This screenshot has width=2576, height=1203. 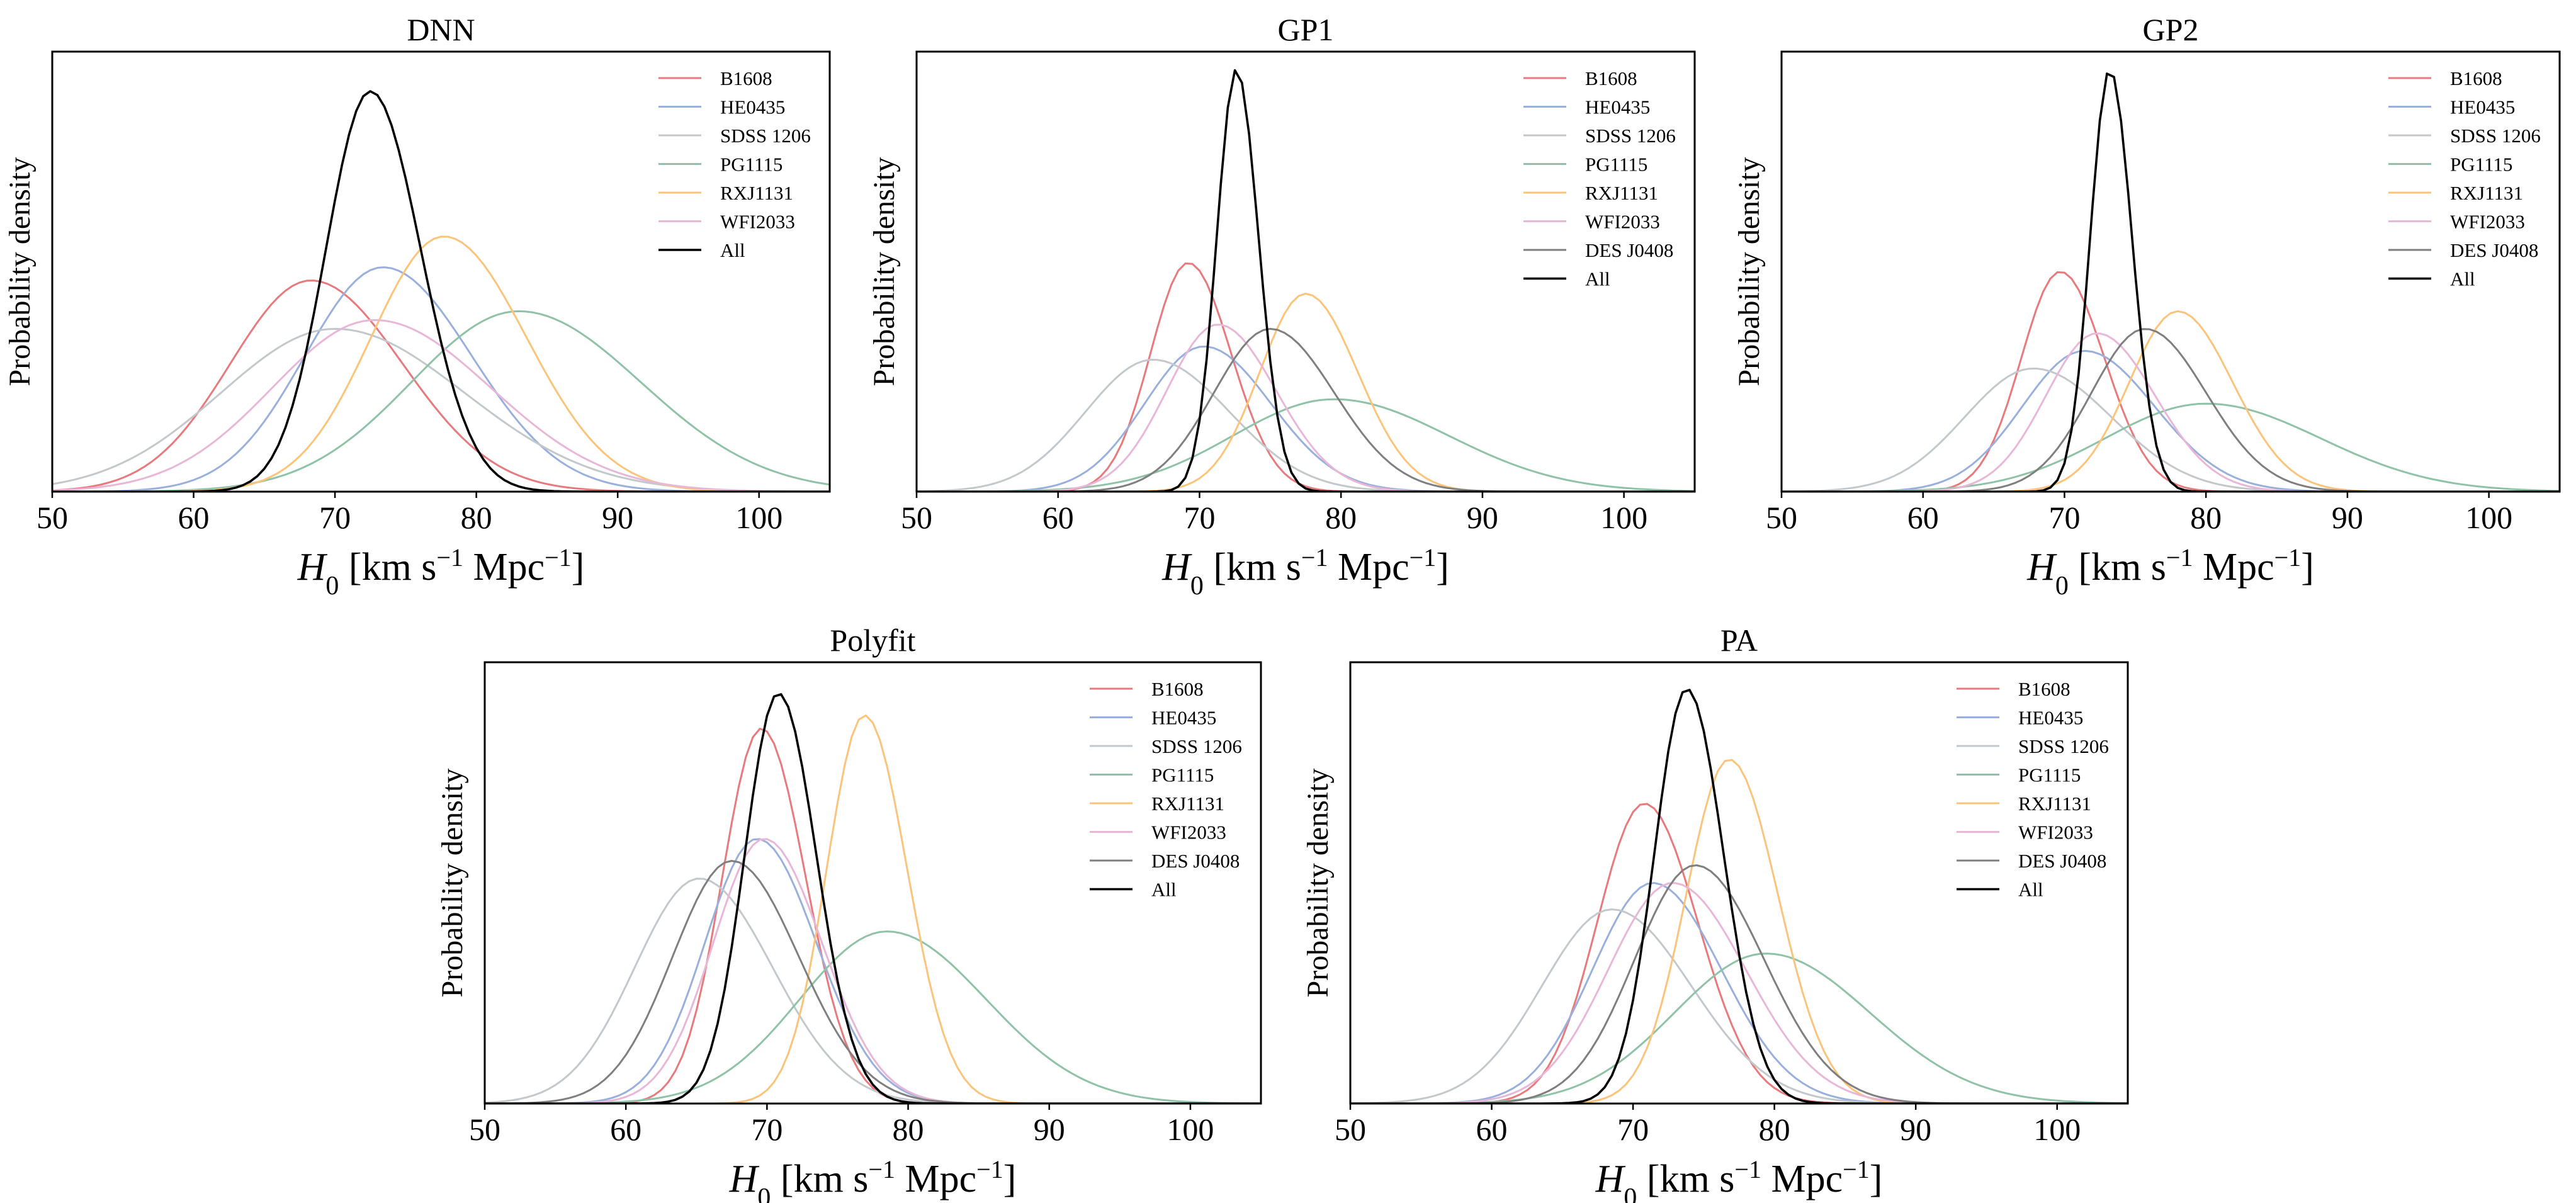 I want to click on panel-title: Polyfit, so click(x=872, y=640).